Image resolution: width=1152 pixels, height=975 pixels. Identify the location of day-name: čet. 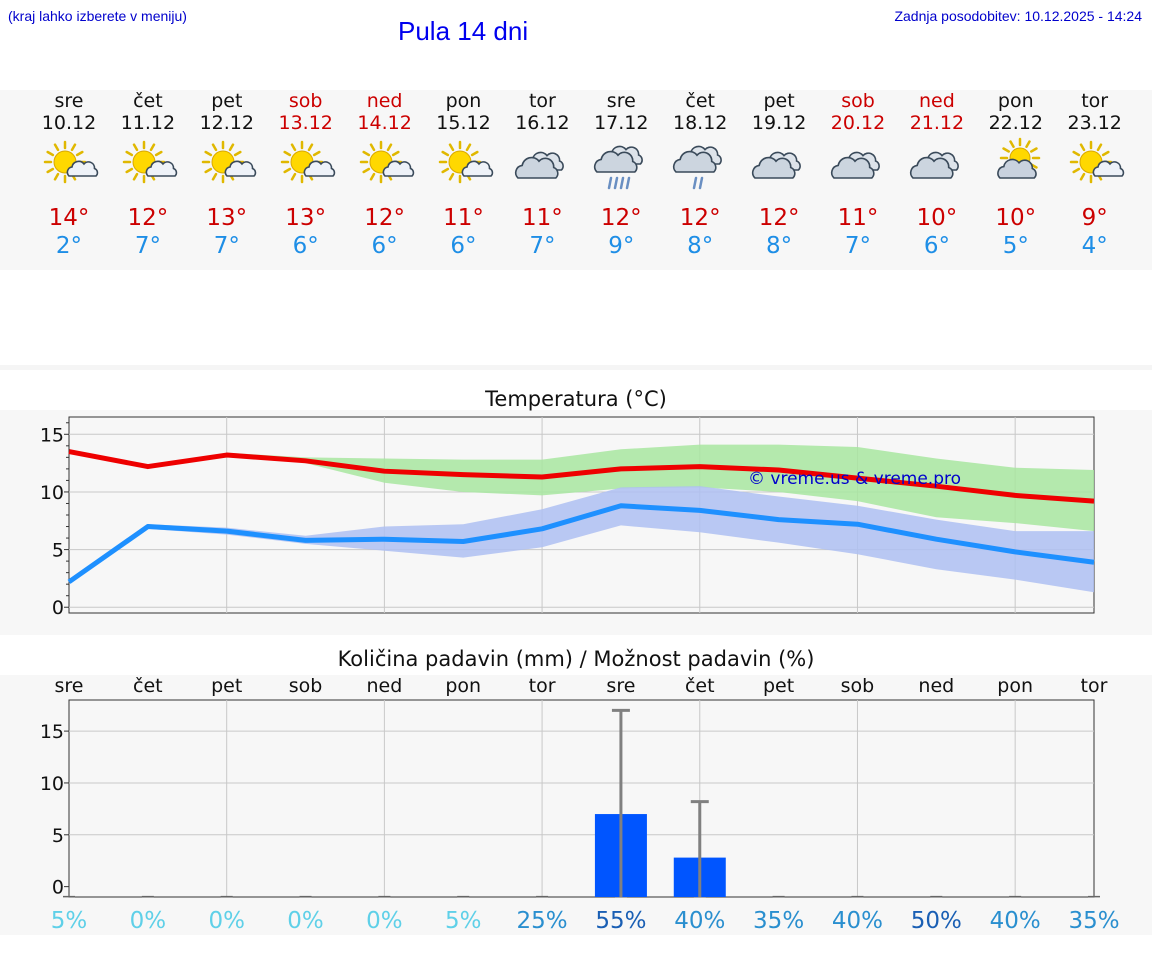
(700, 101).